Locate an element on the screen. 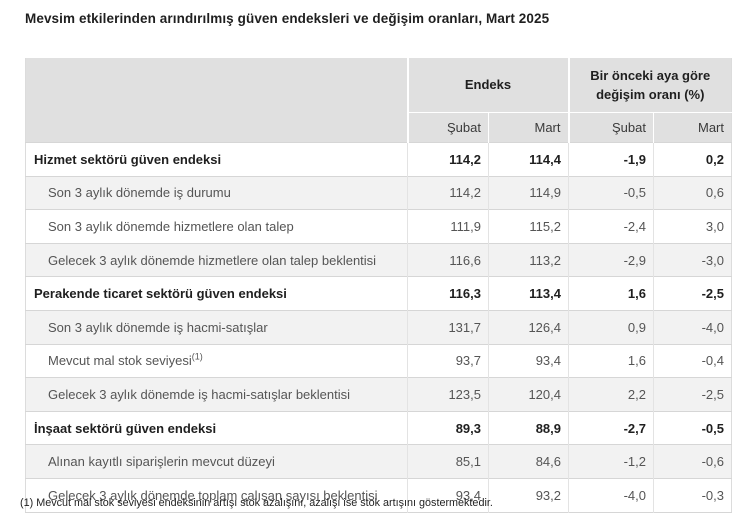  row-label: Son 3 aylık dönemde iş durumu is located at coordinates (216, 192).